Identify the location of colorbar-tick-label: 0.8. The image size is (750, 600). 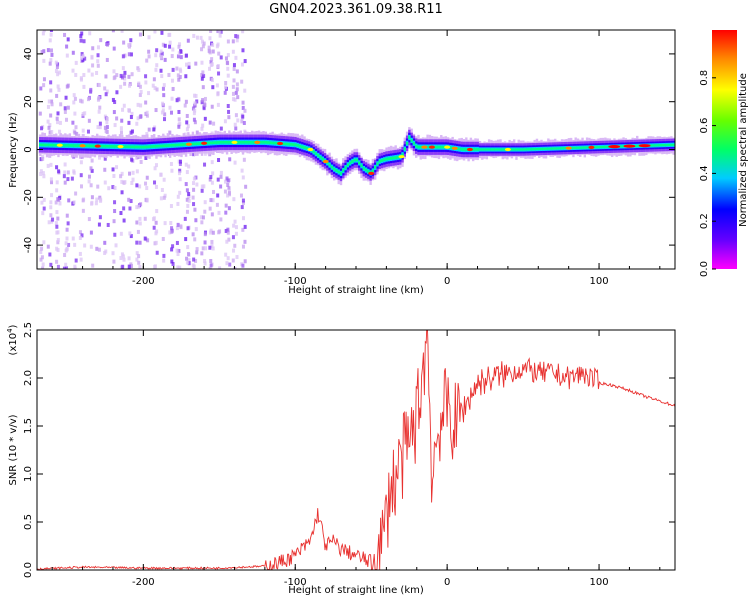
(704, 78).